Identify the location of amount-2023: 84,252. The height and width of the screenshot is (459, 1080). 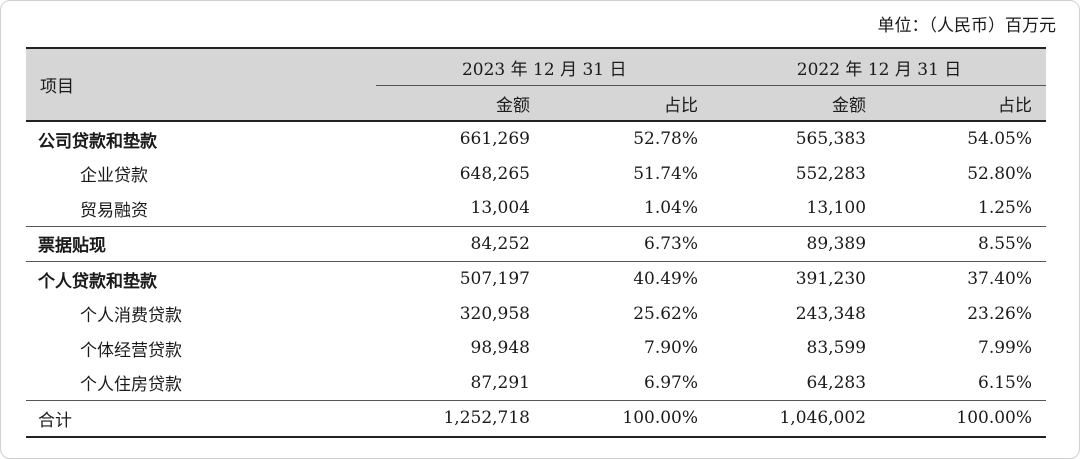
(460, 243).